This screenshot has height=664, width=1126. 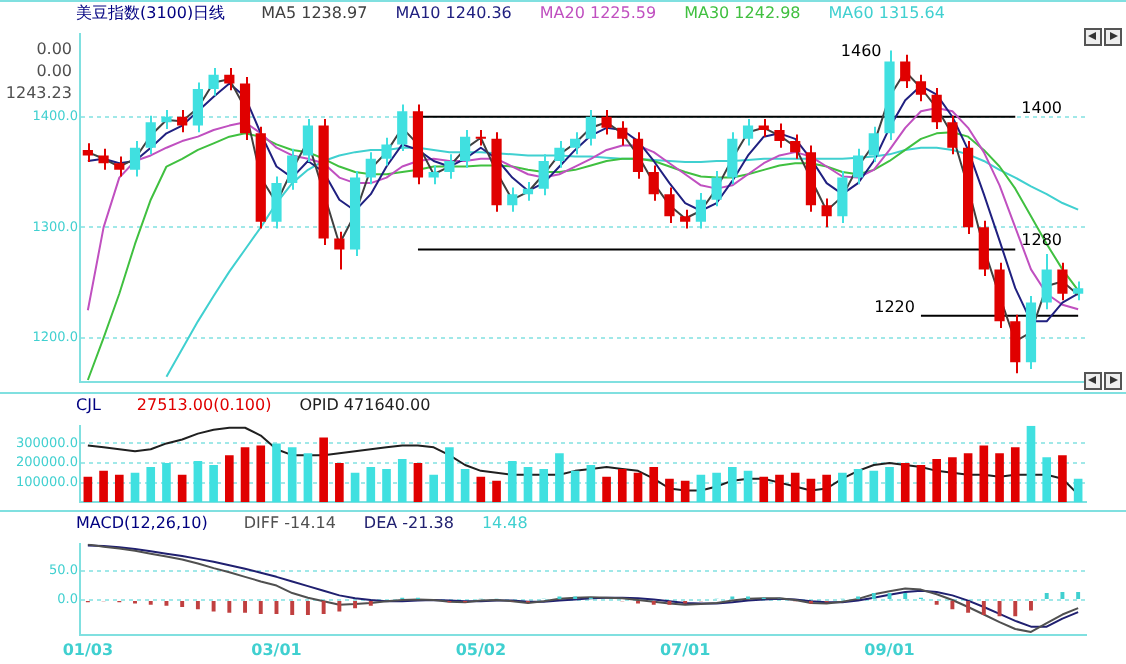 What do you see at coordinates (1041, 107) in the screenshot?
I see `series-label: 1400` at bounding box center [1041, 107].